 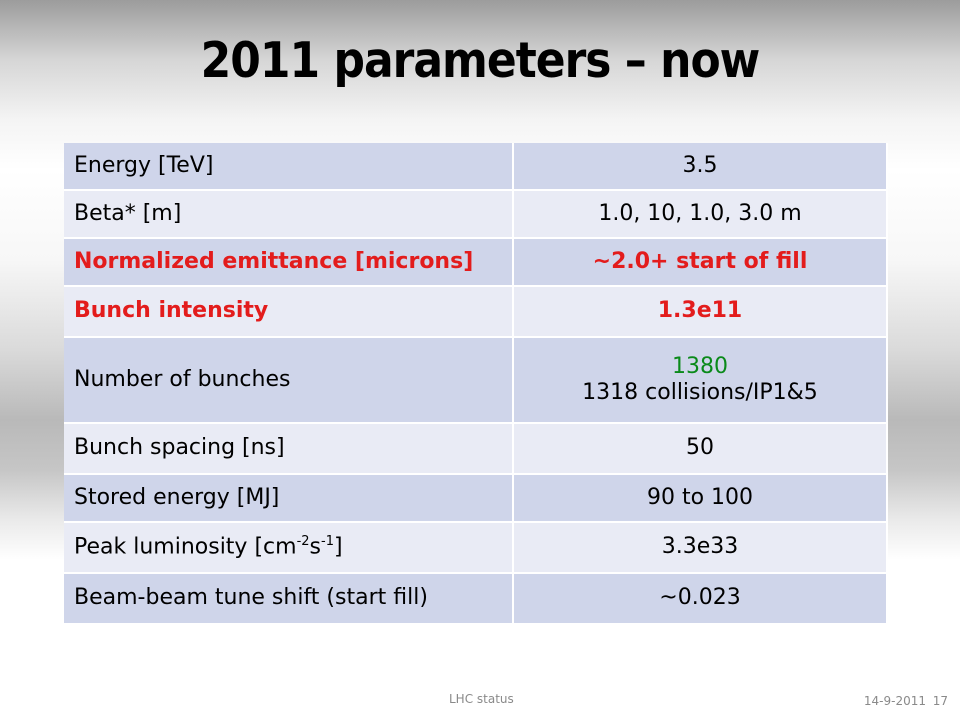 I want to click on luminosity-label-sup1: -2, so click(x=303, y=542).